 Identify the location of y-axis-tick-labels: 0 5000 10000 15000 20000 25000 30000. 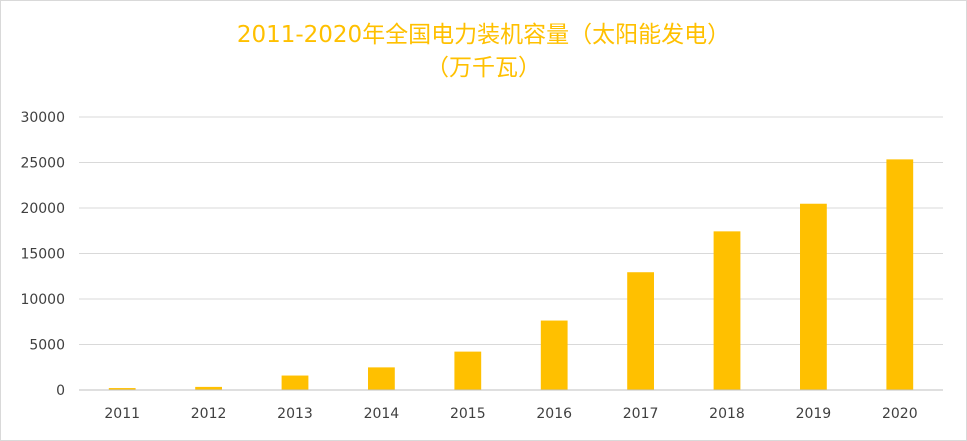
(42, 254).